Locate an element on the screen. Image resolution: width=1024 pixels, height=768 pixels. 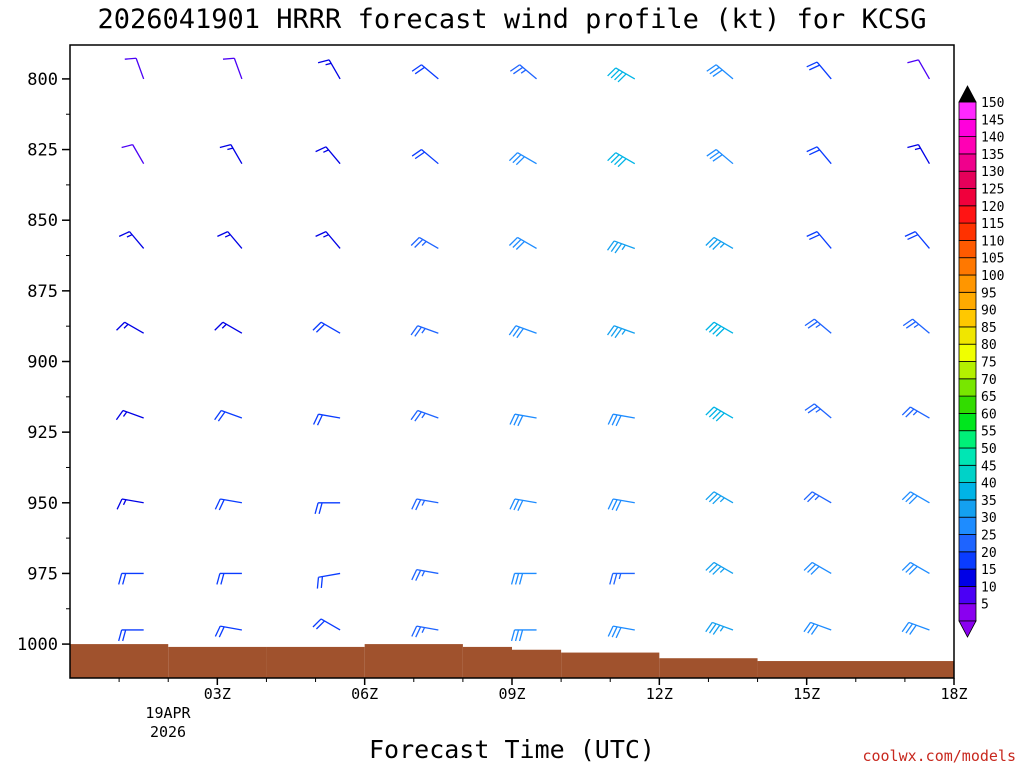
y-tick-label: 800 is located at coordinates (42, 80).